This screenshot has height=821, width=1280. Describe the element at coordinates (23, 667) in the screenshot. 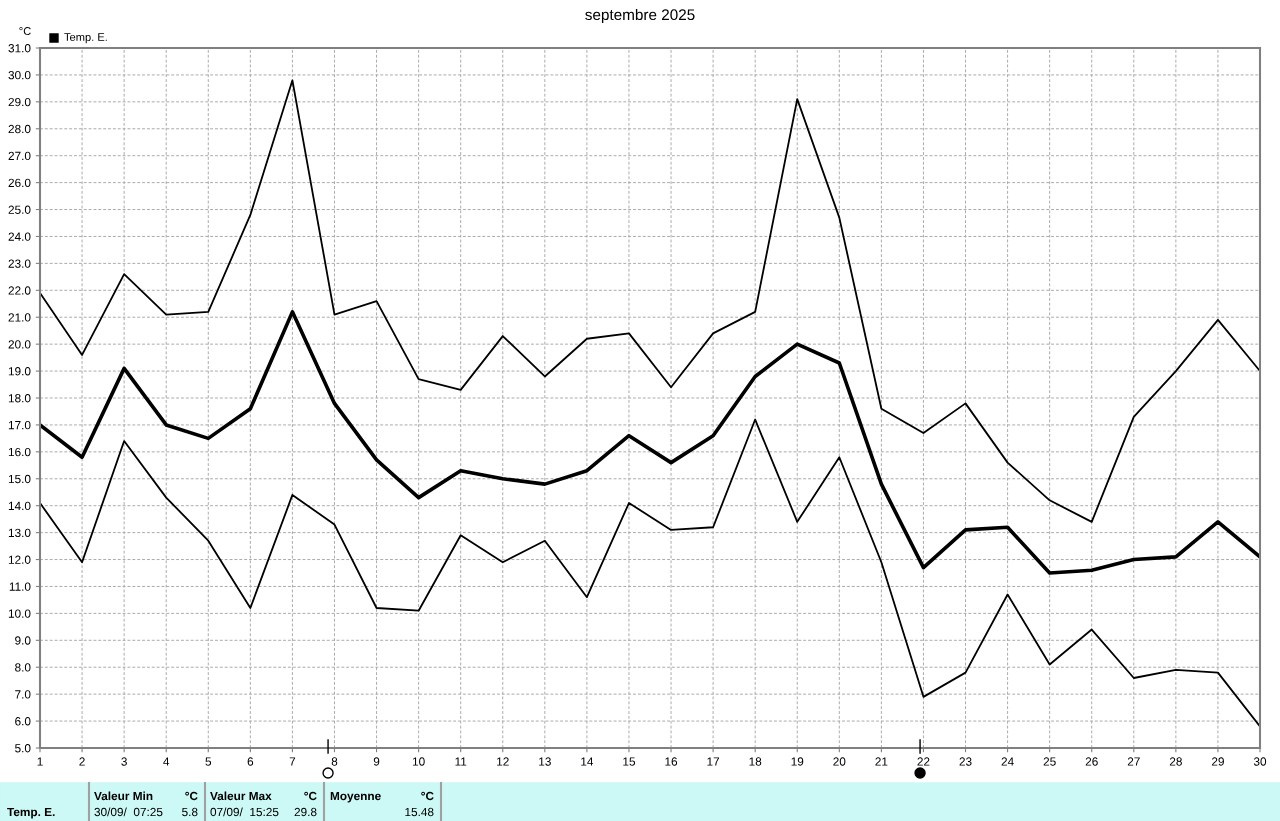

I see `y-tick-label: 8.0` at that location.